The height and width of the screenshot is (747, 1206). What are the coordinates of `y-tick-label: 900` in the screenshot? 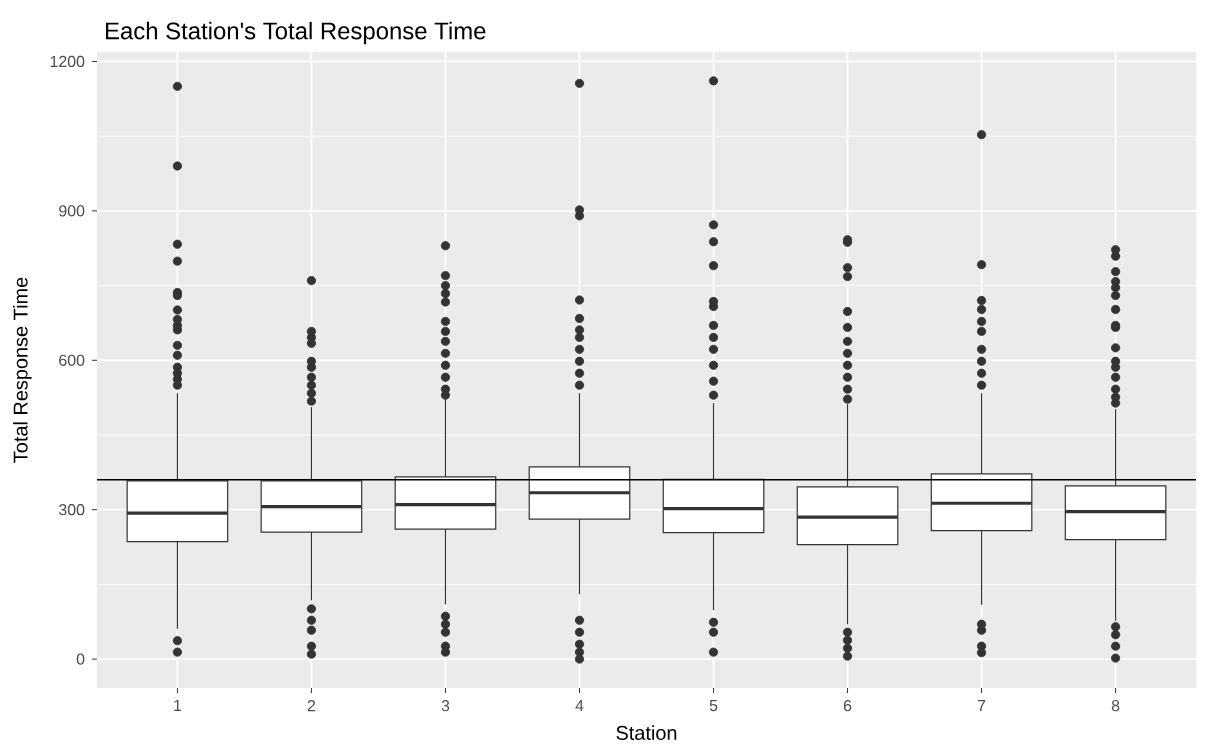 It's located at (72, 211).